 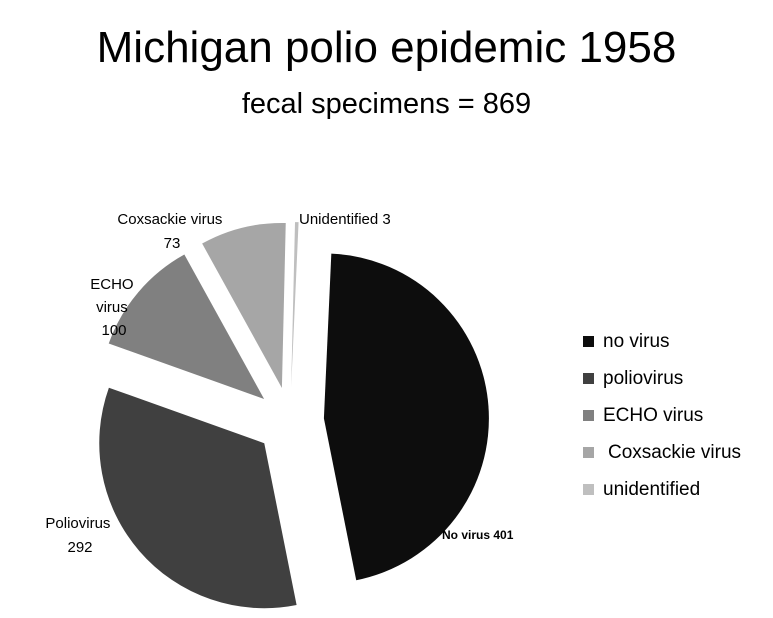 I want to click on legend-item-echo-virus: ECHO virus, so click(x=662, y=415).